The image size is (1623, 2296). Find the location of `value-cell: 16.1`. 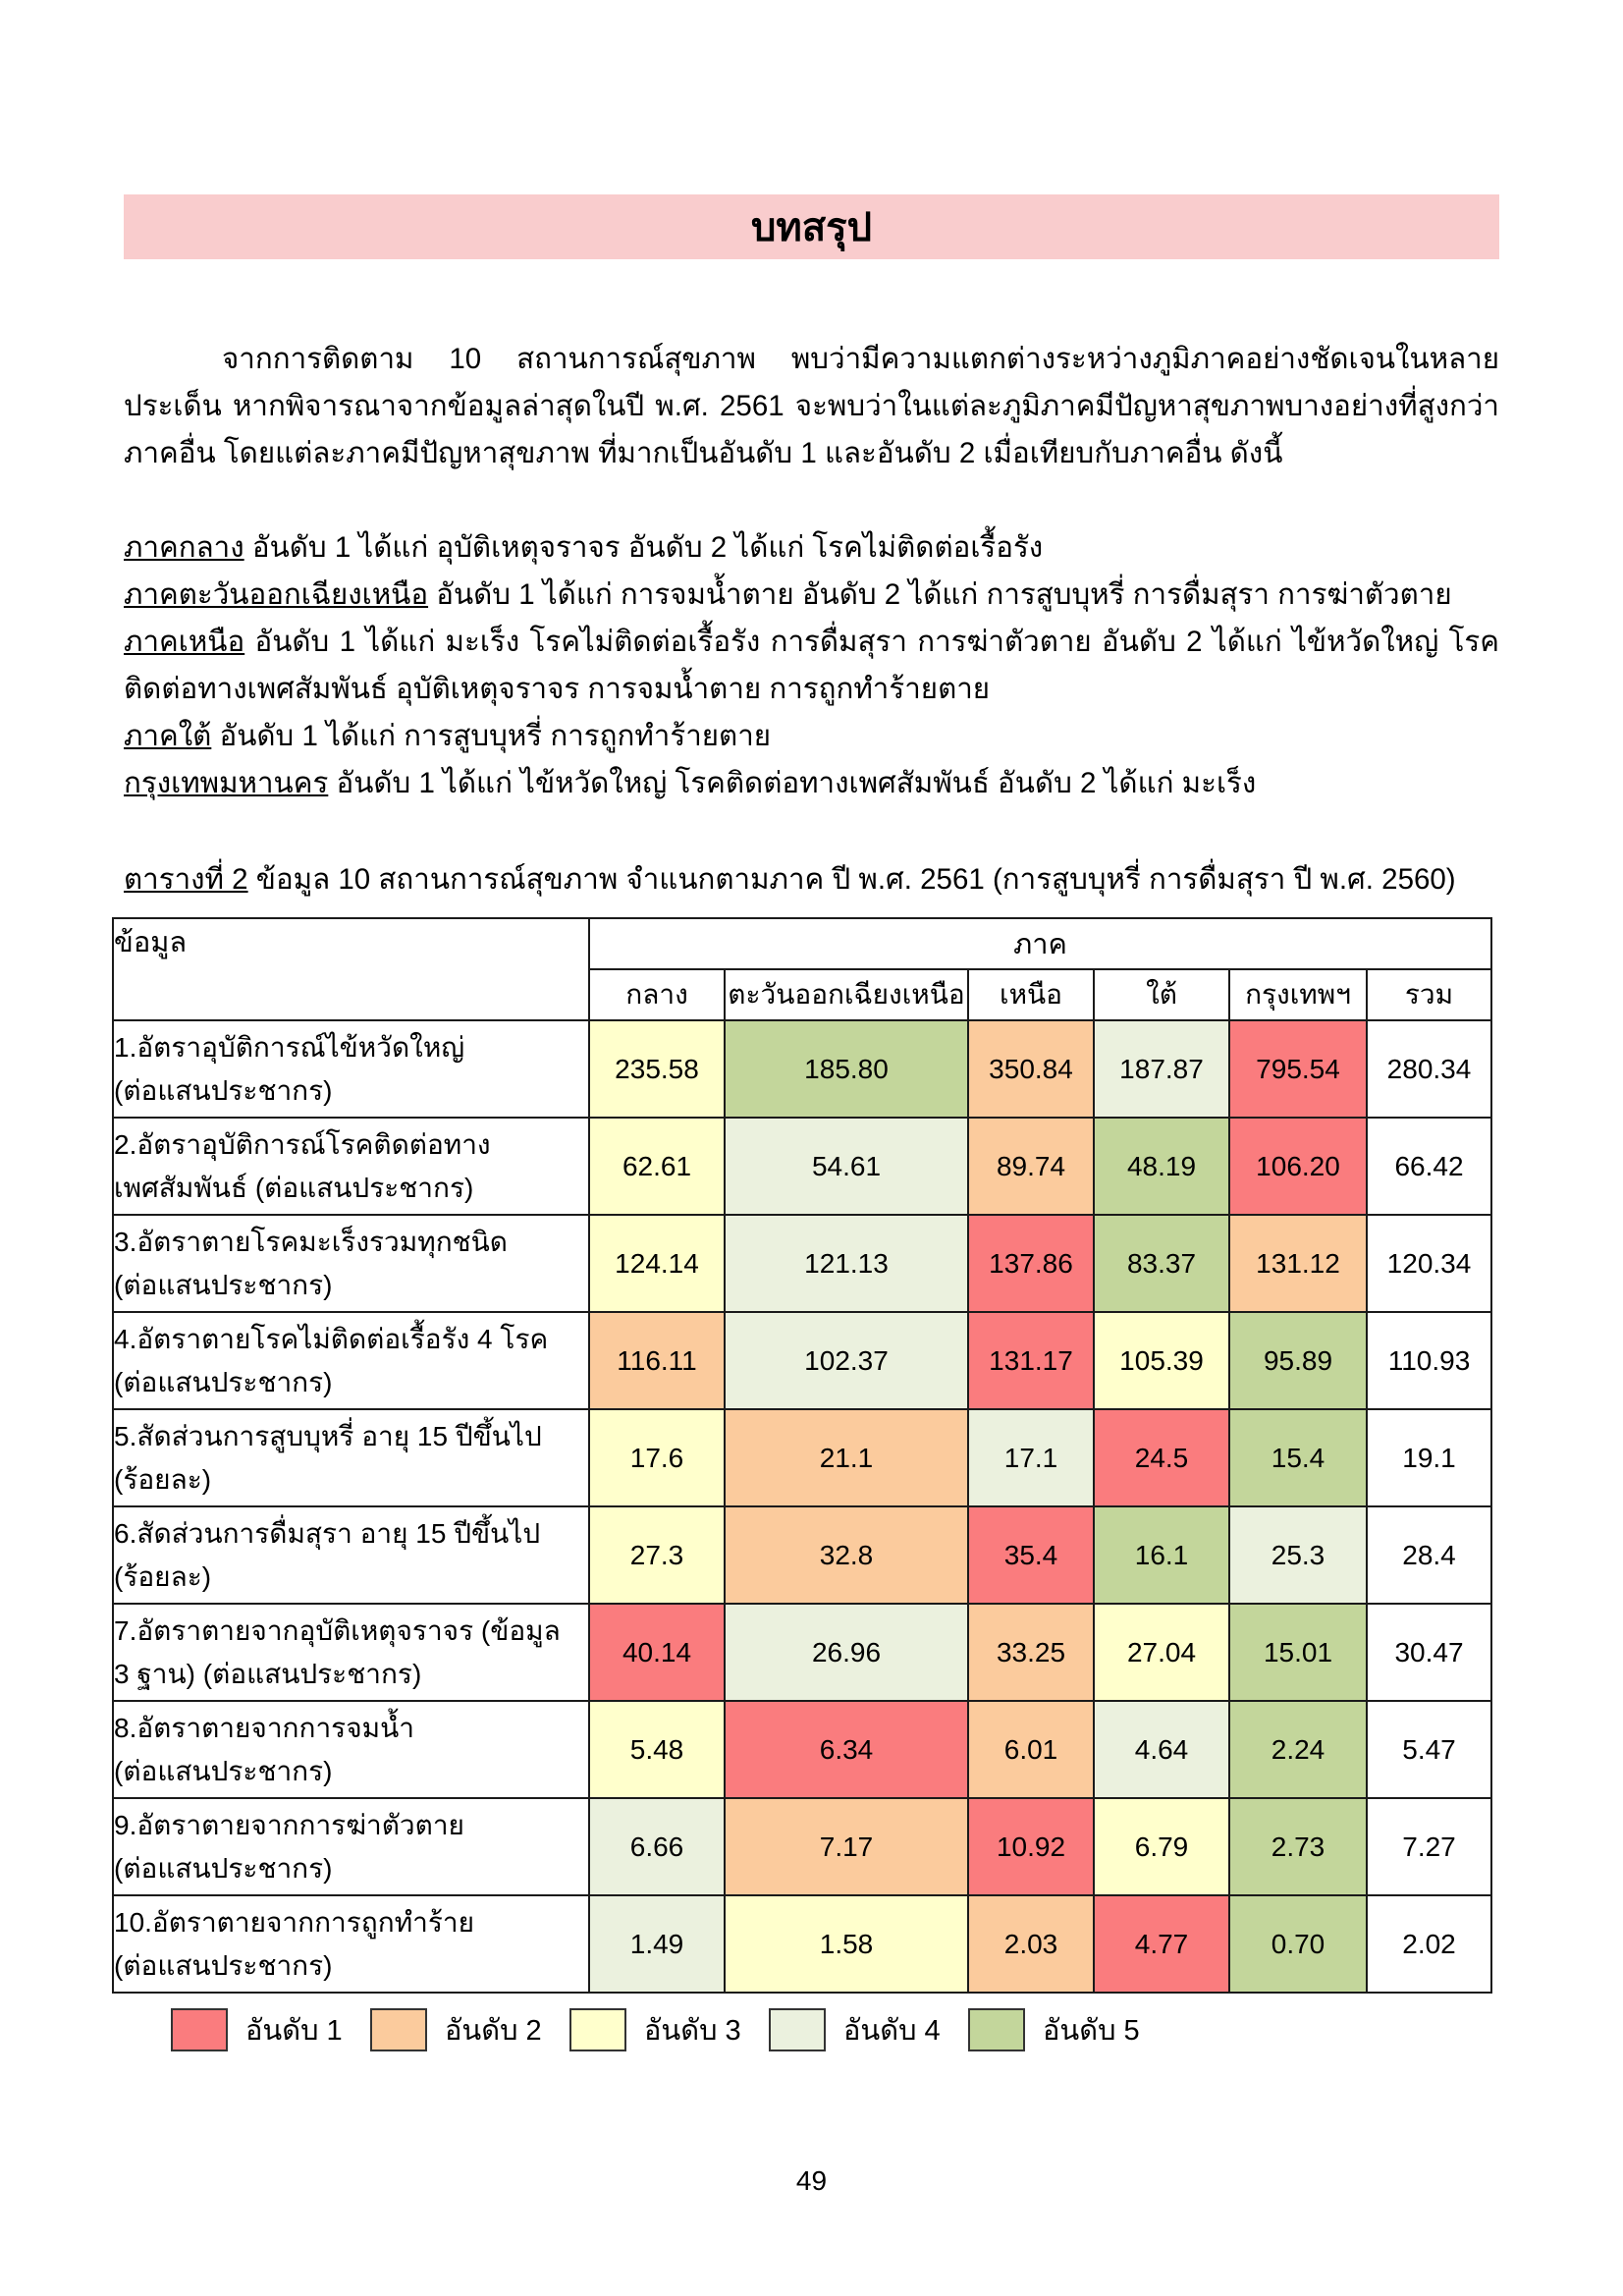

value-cell: 16.1 is located at coordinates (1161, 1555).